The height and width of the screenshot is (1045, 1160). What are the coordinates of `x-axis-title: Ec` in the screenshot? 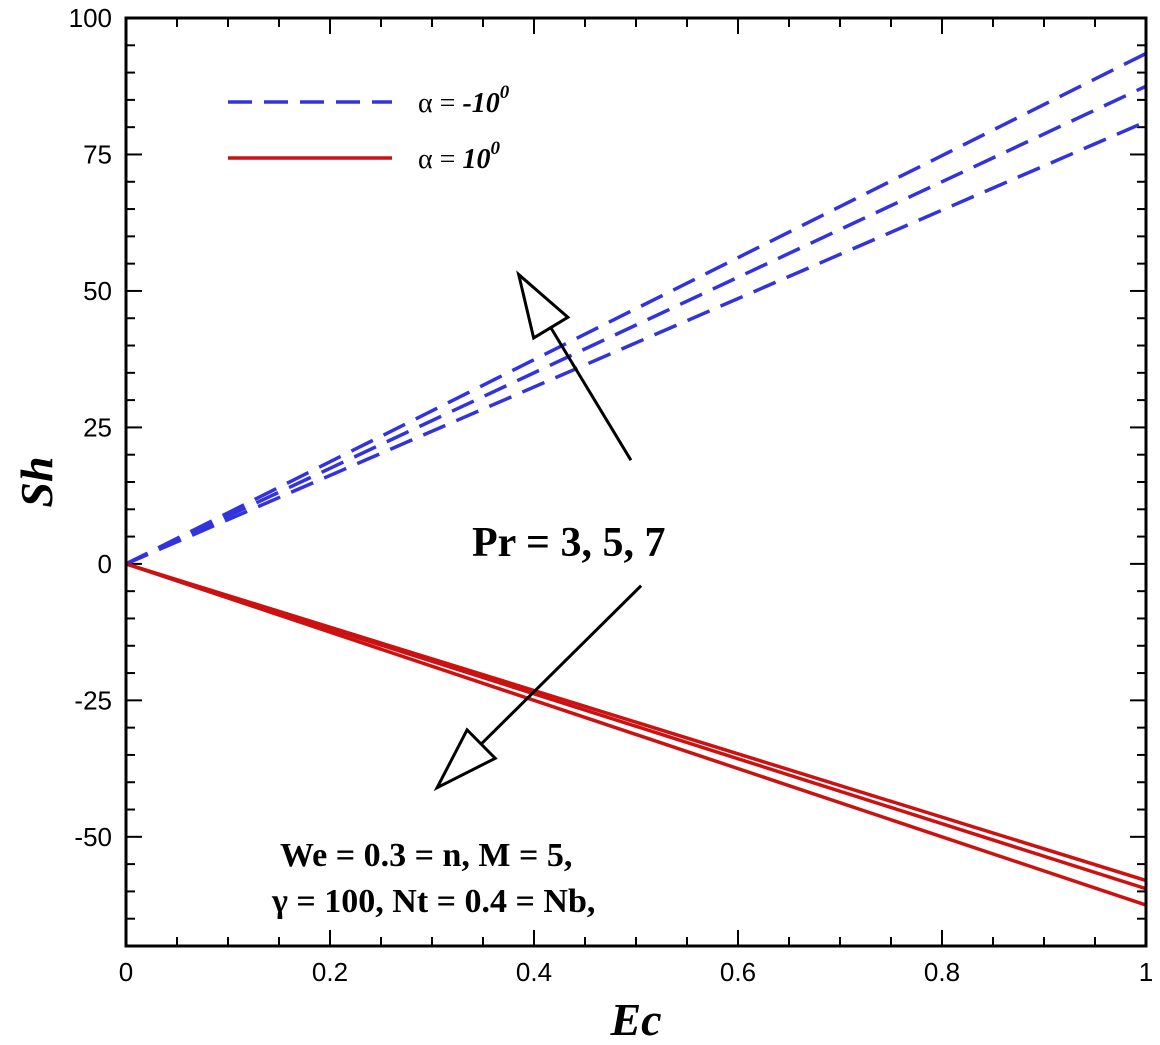 It's located at (635, 1019).